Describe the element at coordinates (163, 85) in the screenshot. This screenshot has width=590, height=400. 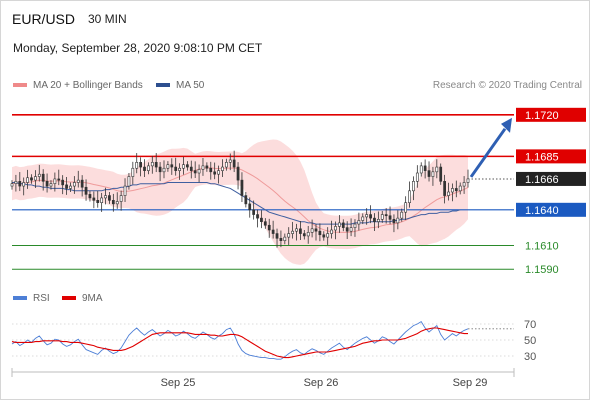
I see `ma50-swatch` at that location.